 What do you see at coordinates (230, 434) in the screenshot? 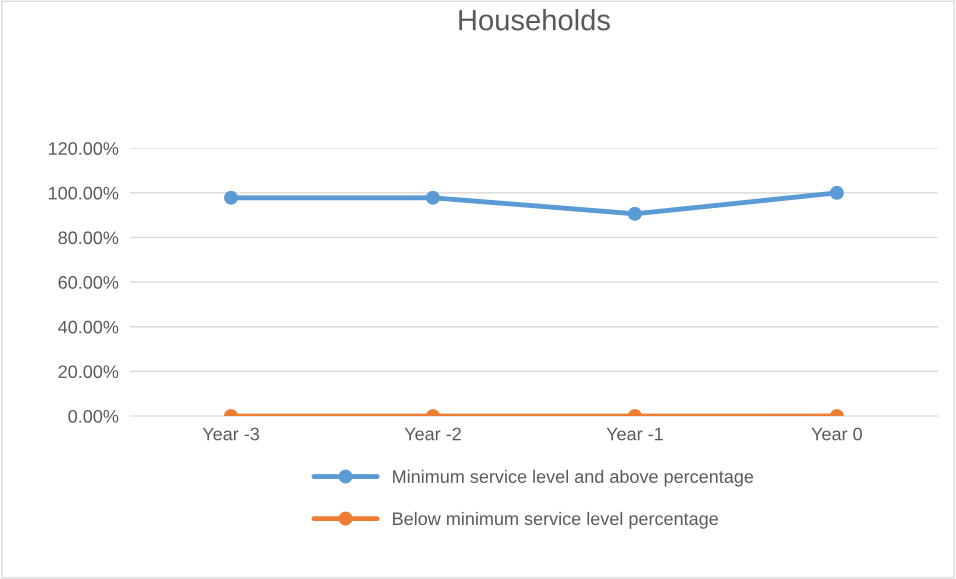
I see `x-tick-label: Year -3` at bounding box center [230, 434].